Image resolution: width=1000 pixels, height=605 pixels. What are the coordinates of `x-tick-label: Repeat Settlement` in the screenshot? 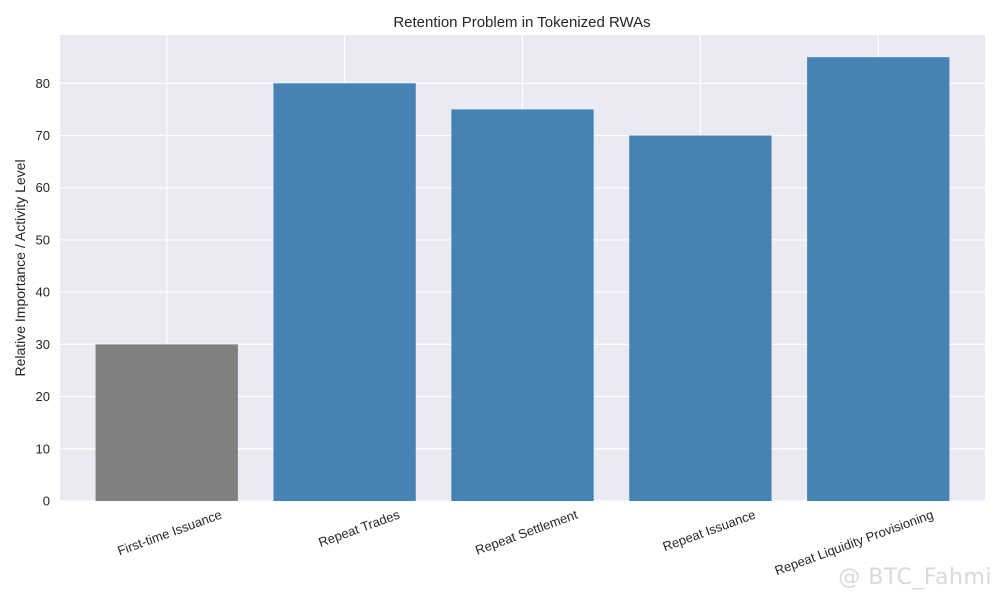 It's located at (526, 532).